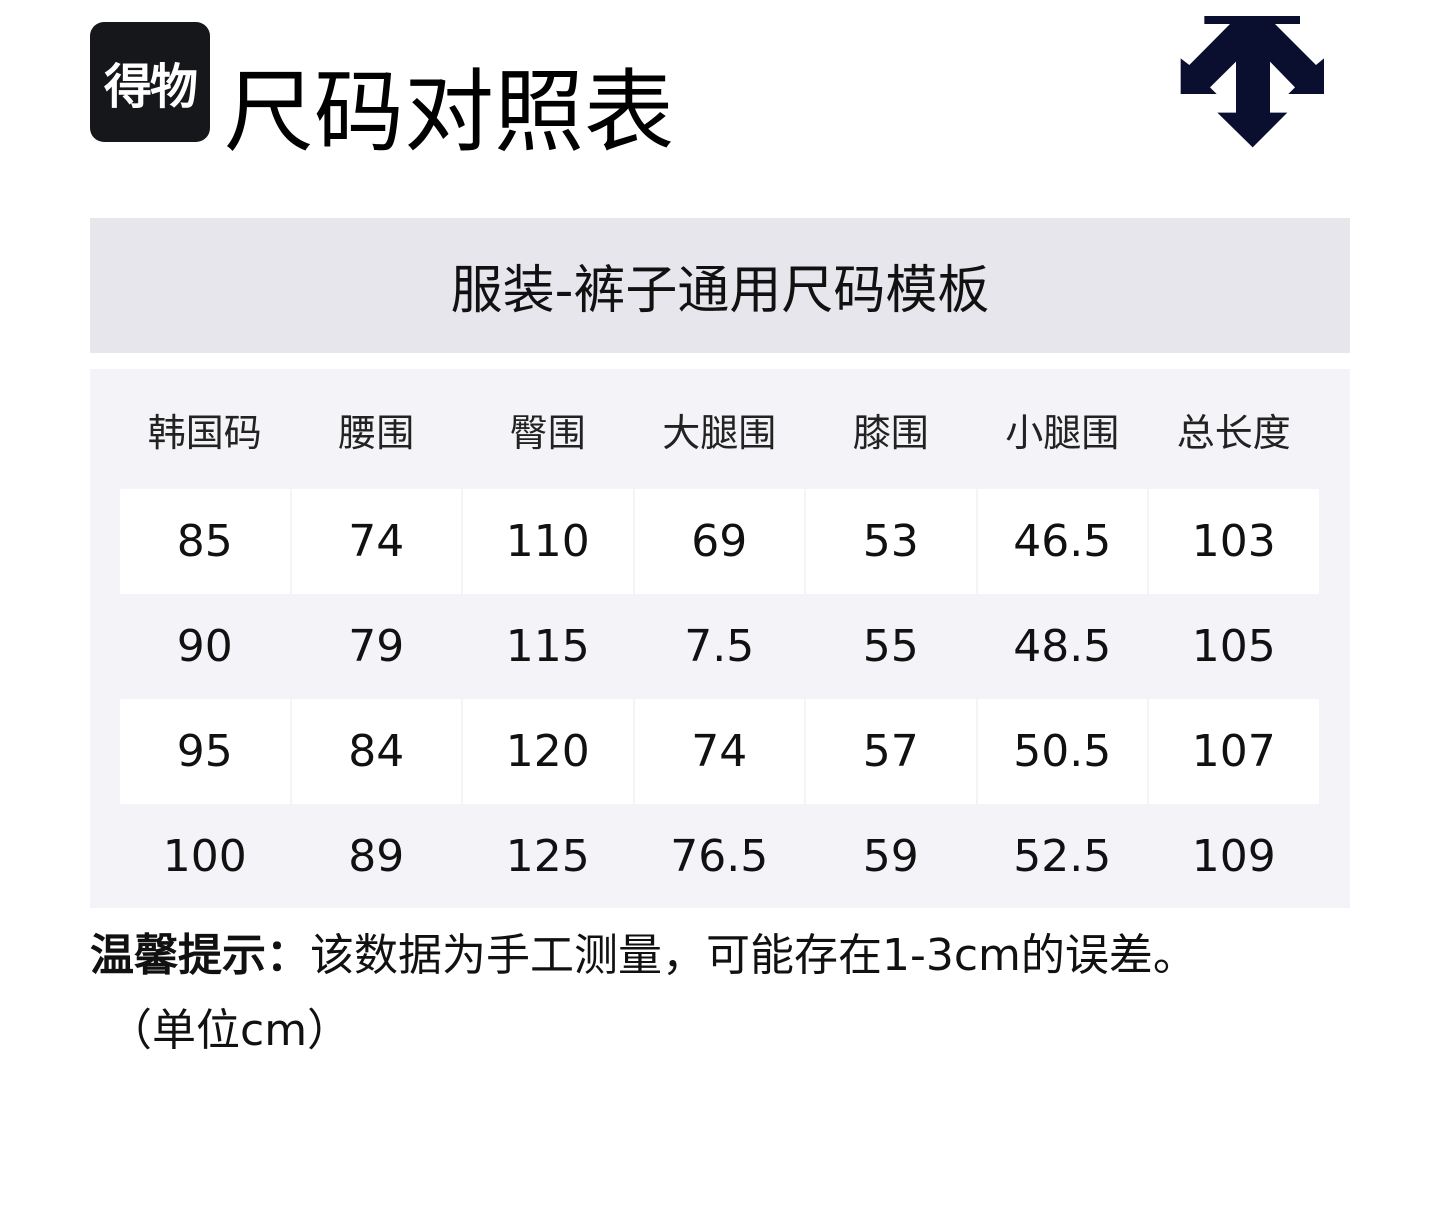  What do you see at coordinates (548, 541) in the screenshot?
I see `table-cell: 110` at bounding box center [548, 541].